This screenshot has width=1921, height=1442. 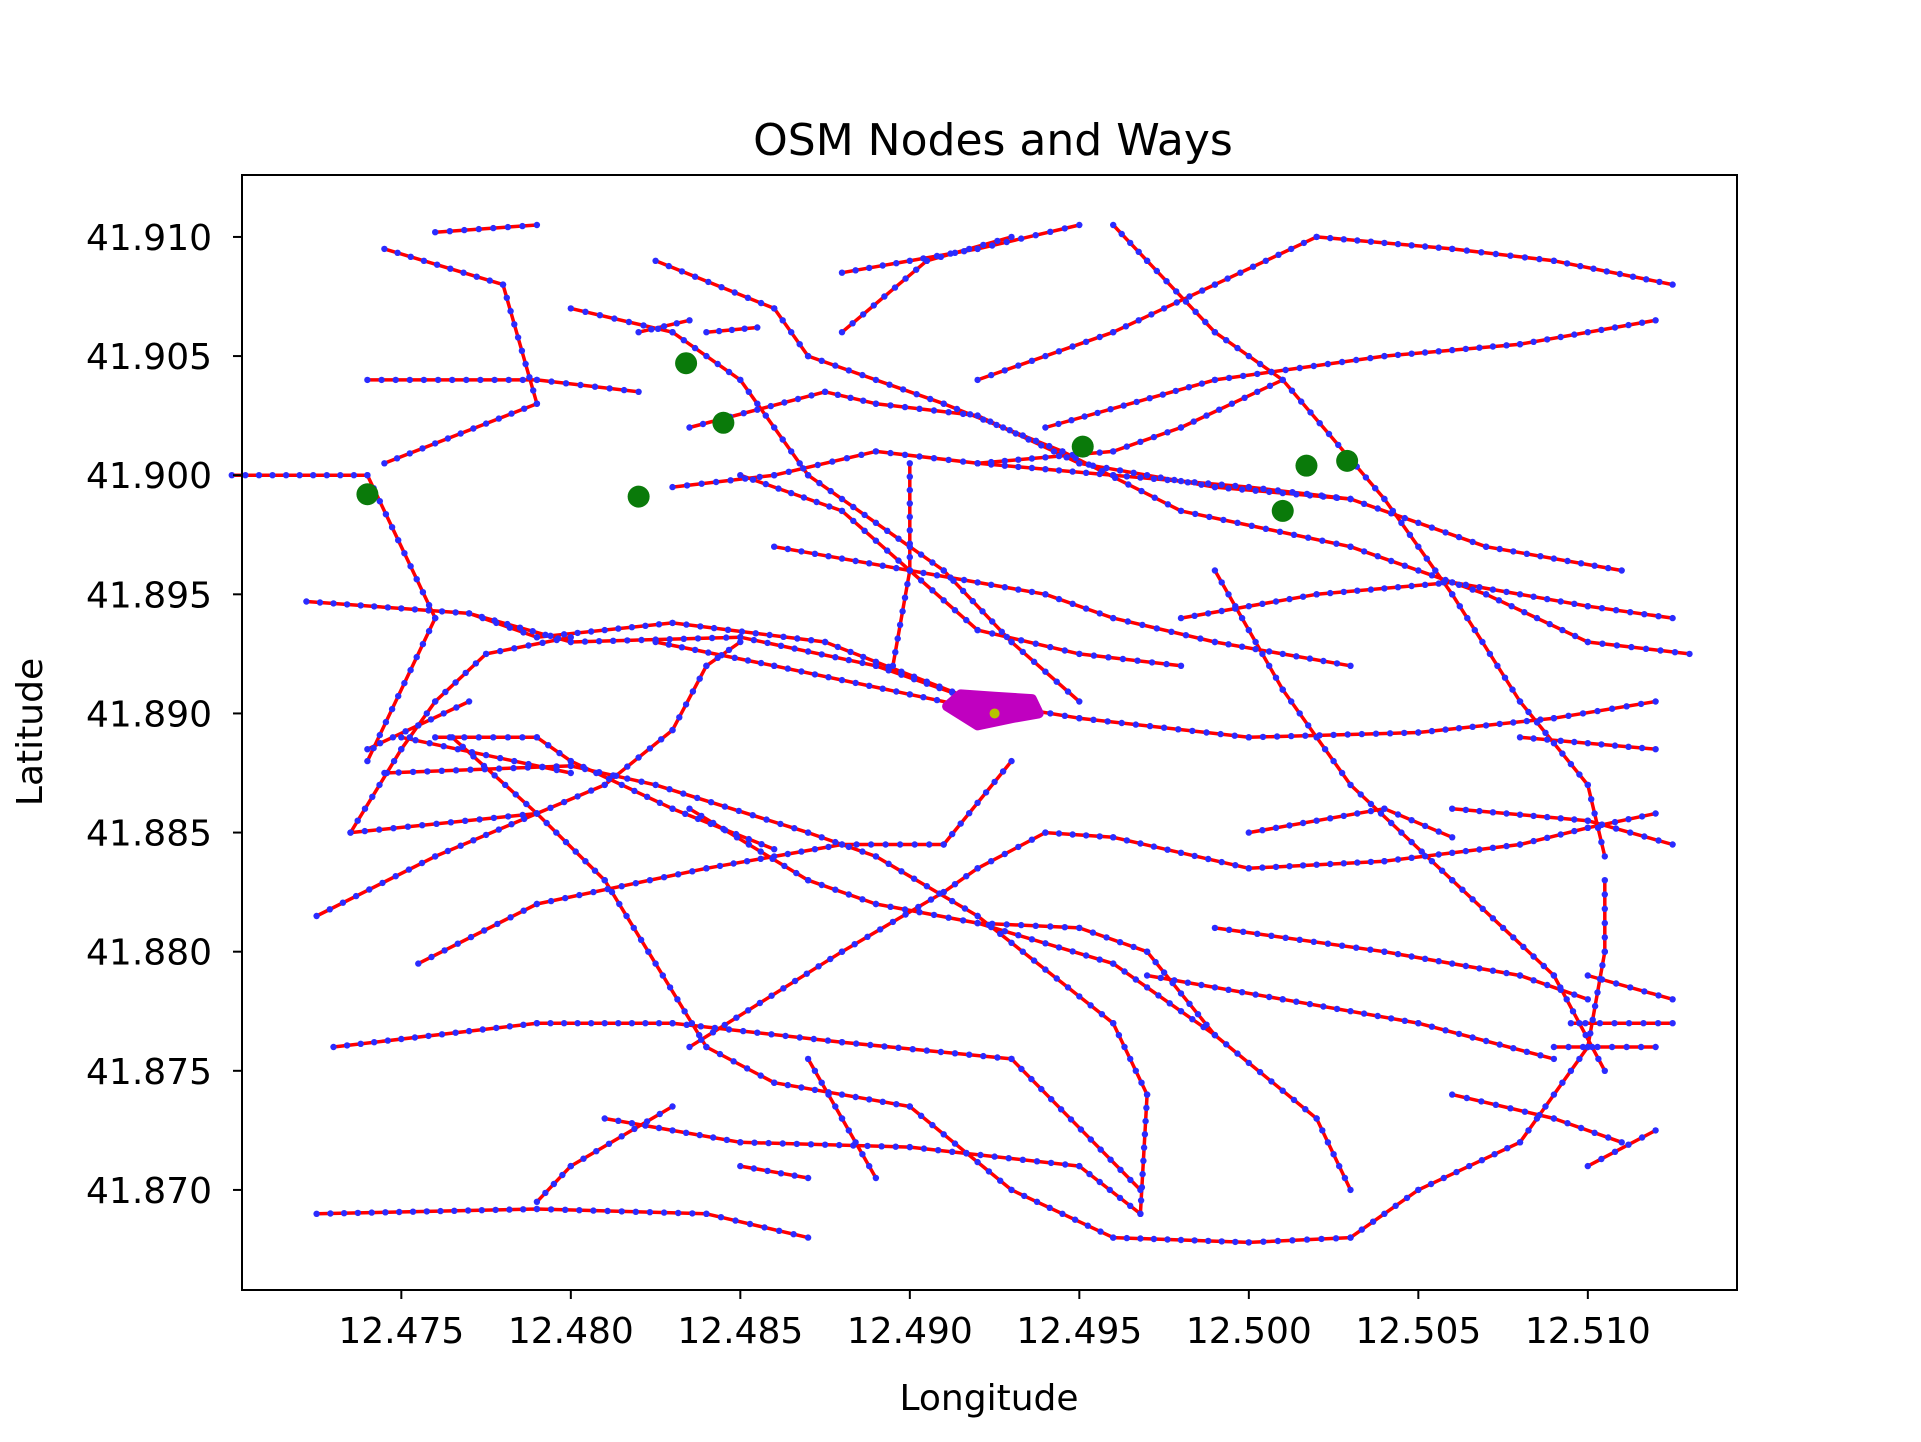 I want to click on y-axis-label: Latitude, so click(x=30, y=732).